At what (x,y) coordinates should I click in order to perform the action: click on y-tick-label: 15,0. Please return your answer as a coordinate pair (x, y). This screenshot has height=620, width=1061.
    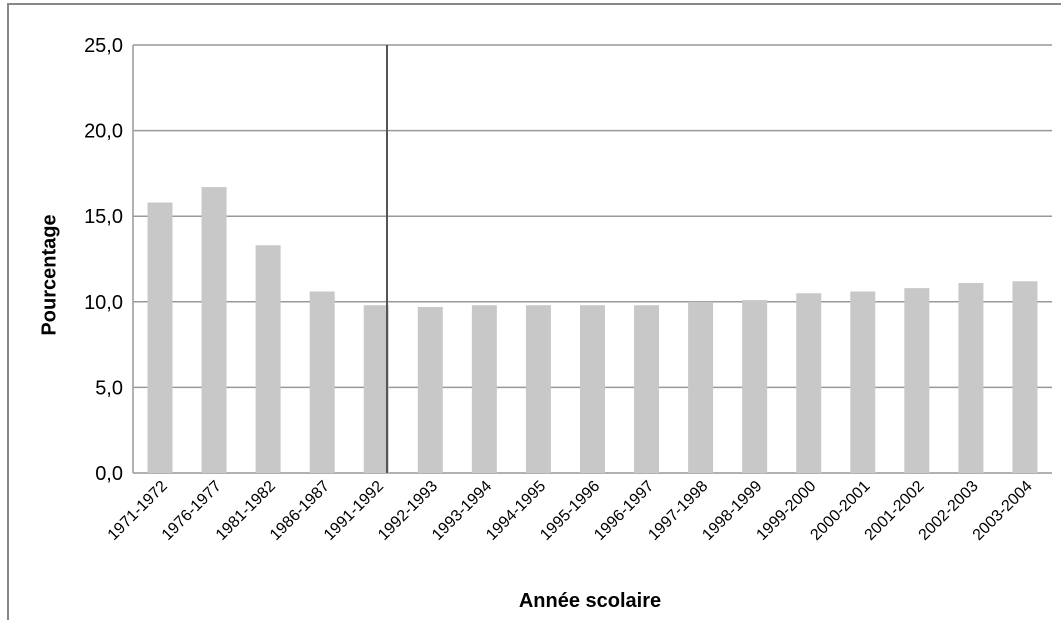
    Looking at the image, I should click on (103, 217).